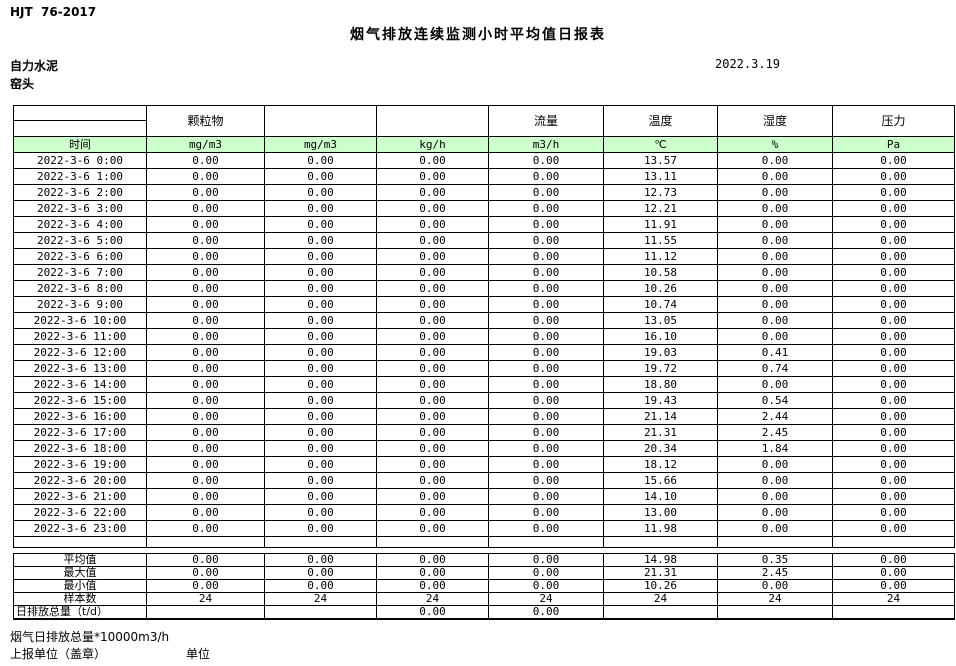 The height and width of the screenshot is (666, 956). Describe the element at coordinates (80, 272) in the screenshot. I see `time-cell: 2022-3-6 7:00` at that location.